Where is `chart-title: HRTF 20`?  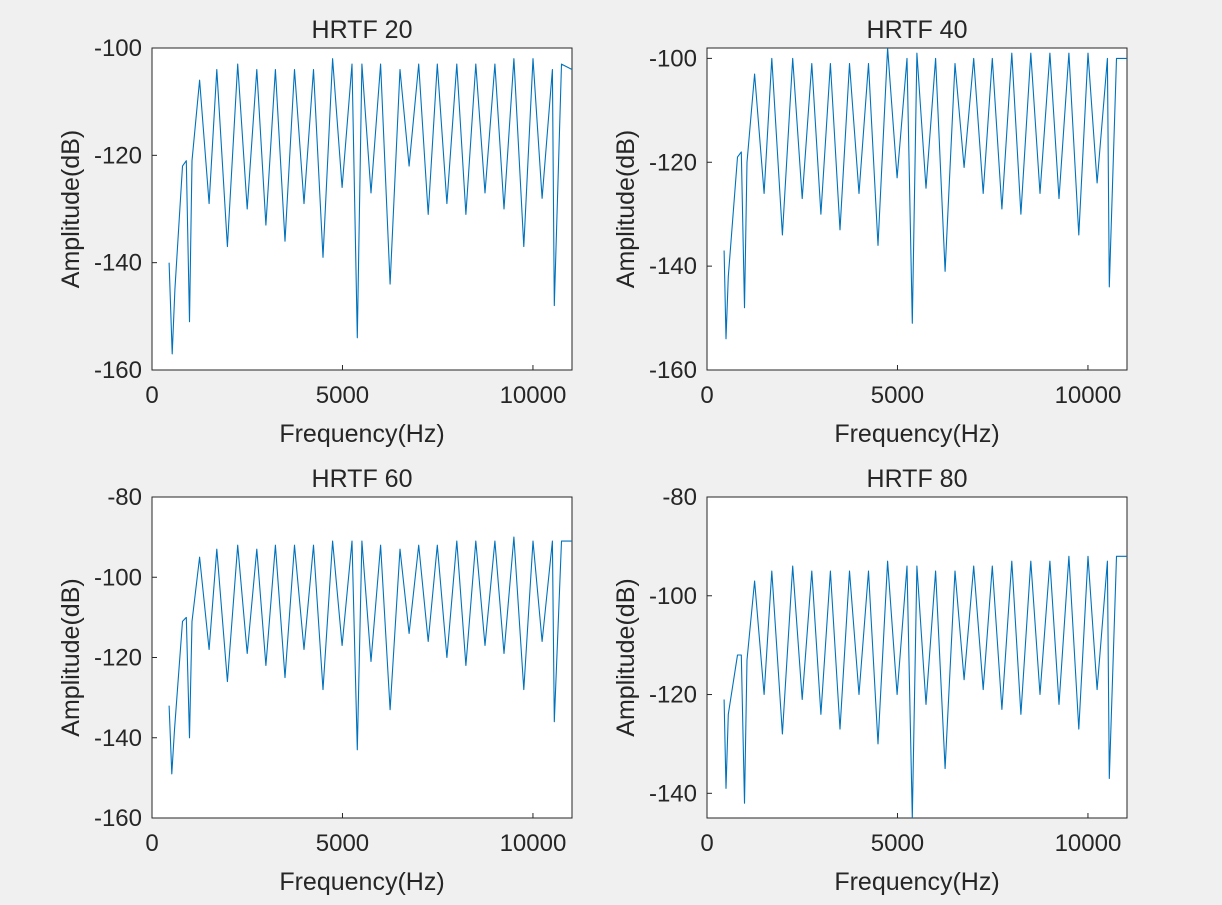 chart-title: HRTF 20 is located at coordinates (362, 30).